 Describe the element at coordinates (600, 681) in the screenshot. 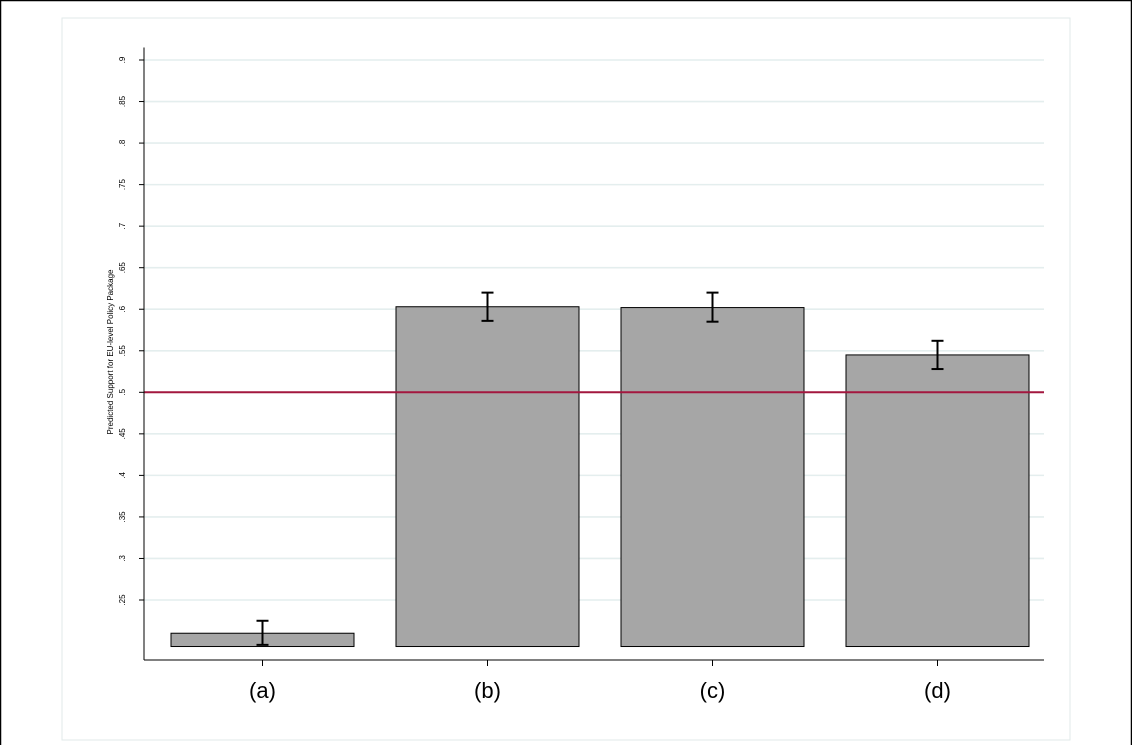

I see `x-ticks: (a) (b) (c) (d)` at that location.